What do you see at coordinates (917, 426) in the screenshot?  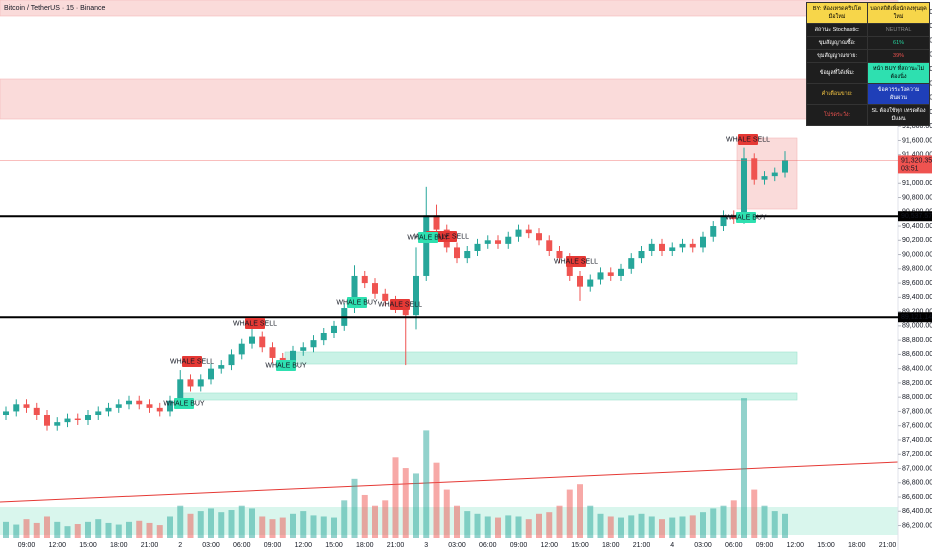 I see `y-tick-label: 87,600.00` at bounding box center [917, 426].